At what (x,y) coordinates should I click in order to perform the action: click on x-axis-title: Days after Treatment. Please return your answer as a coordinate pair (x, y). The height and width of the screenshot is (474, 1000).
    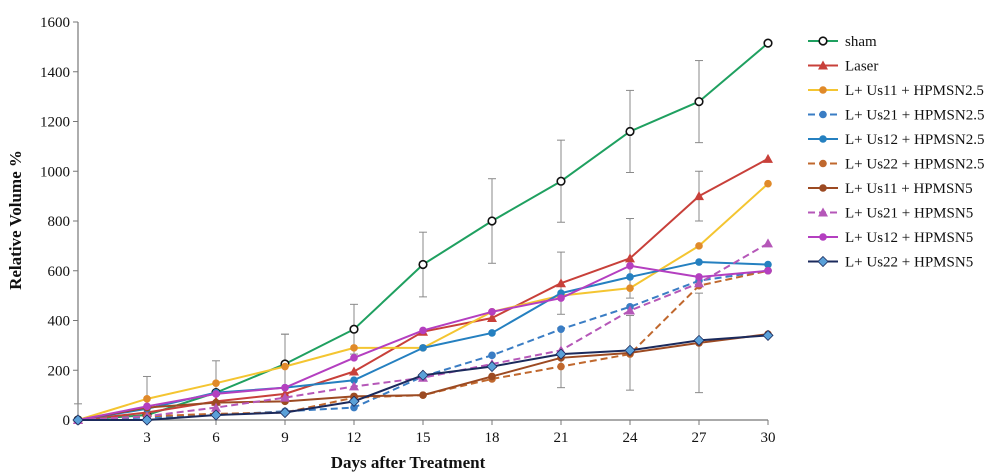
    Looking at the image, I should click on (408, 462).